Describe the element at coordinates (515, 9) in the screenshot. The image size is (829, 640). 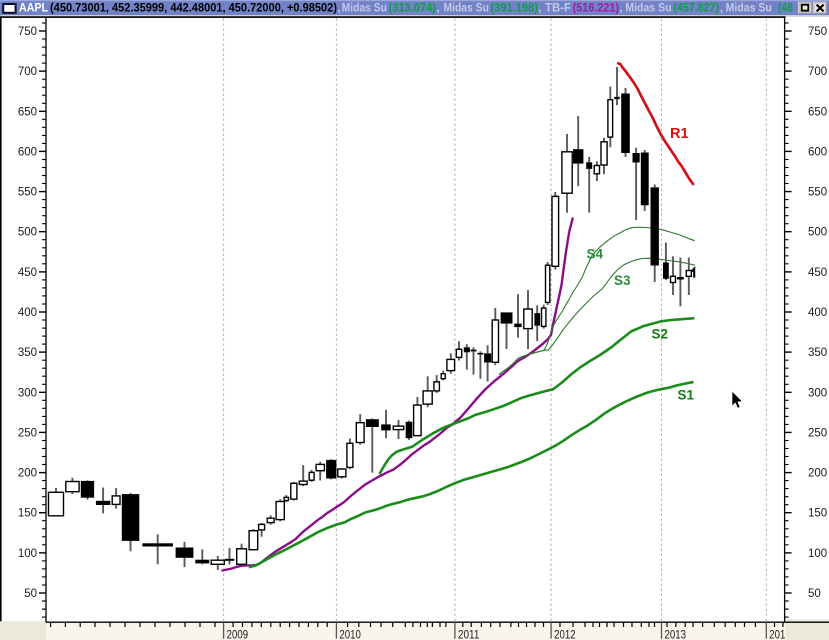
I see `svg-text: (391.198)` at that location.